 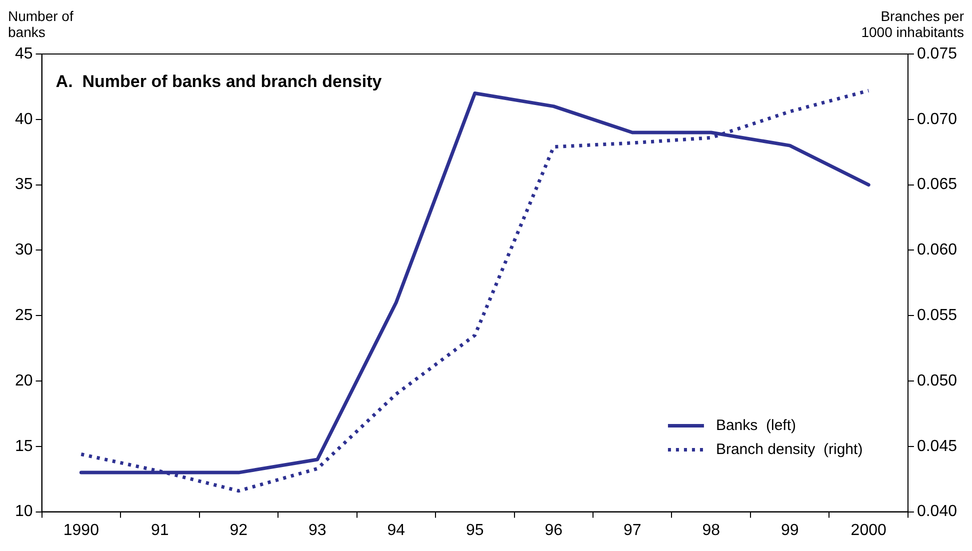 I want to click on y2-tick-label: 0.070, so click(x=937, y=119).